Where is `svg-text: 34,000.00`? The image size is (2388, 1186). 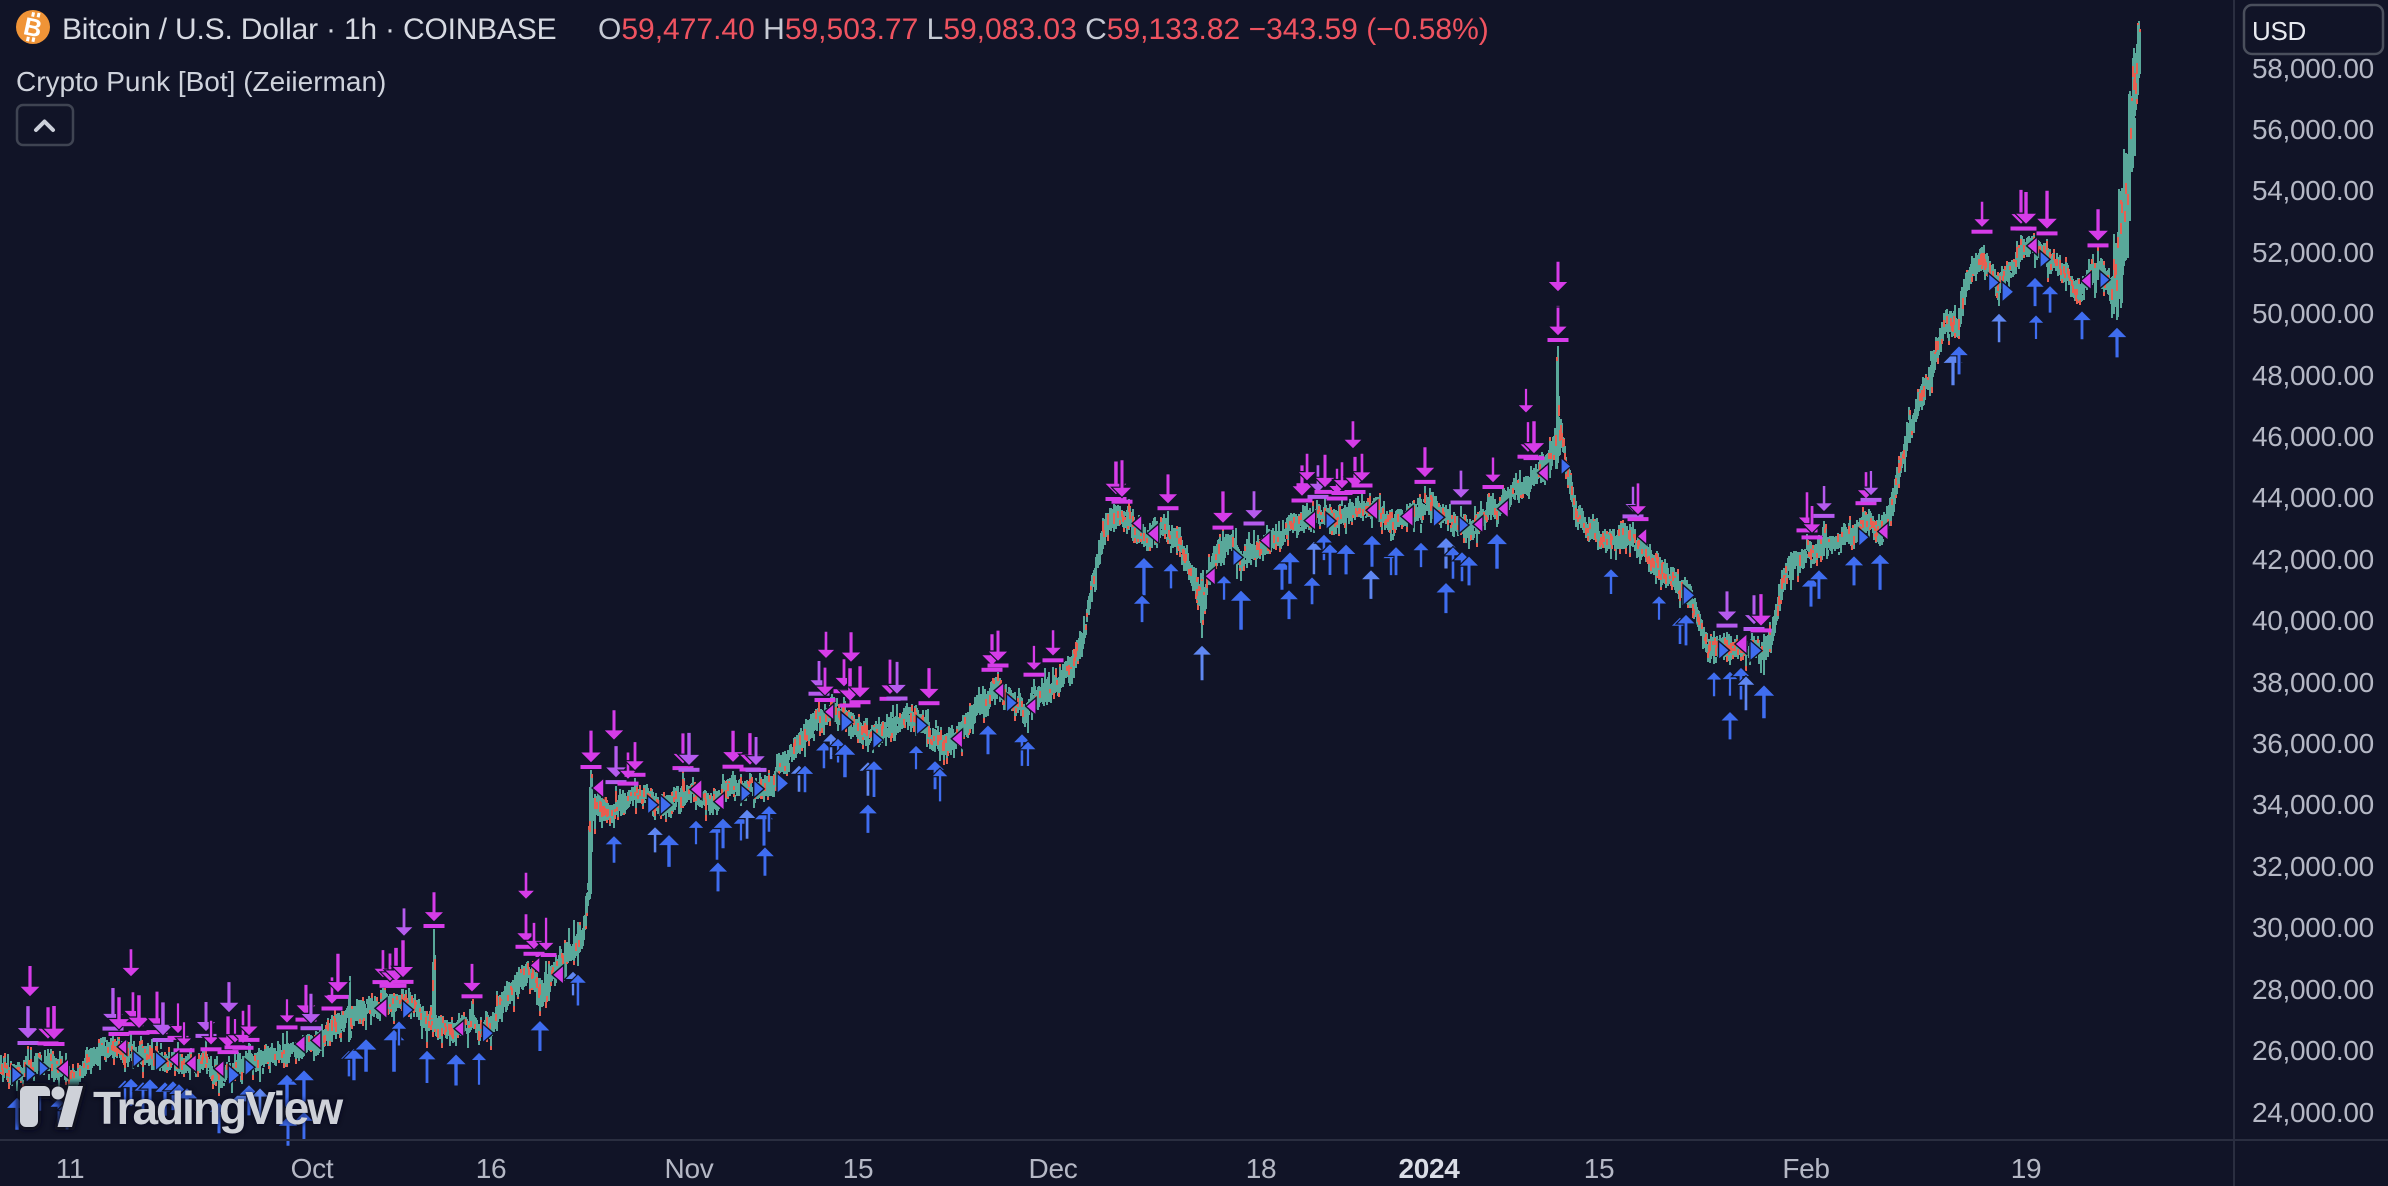
svg-text: 34,000.00 is located at coordinates (2313, 804).